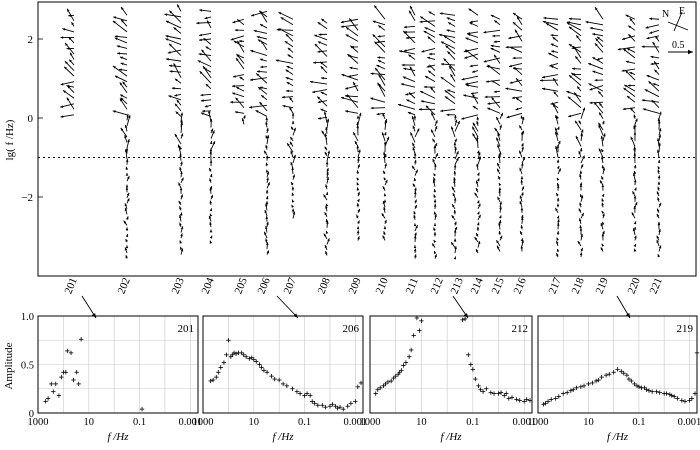 The width and height of the screenshot is (700, 450). What do you see at coordinates (38, 422) in the screenshot?
I see `x-tick-label: 1000` at bounding box center [38, 422].